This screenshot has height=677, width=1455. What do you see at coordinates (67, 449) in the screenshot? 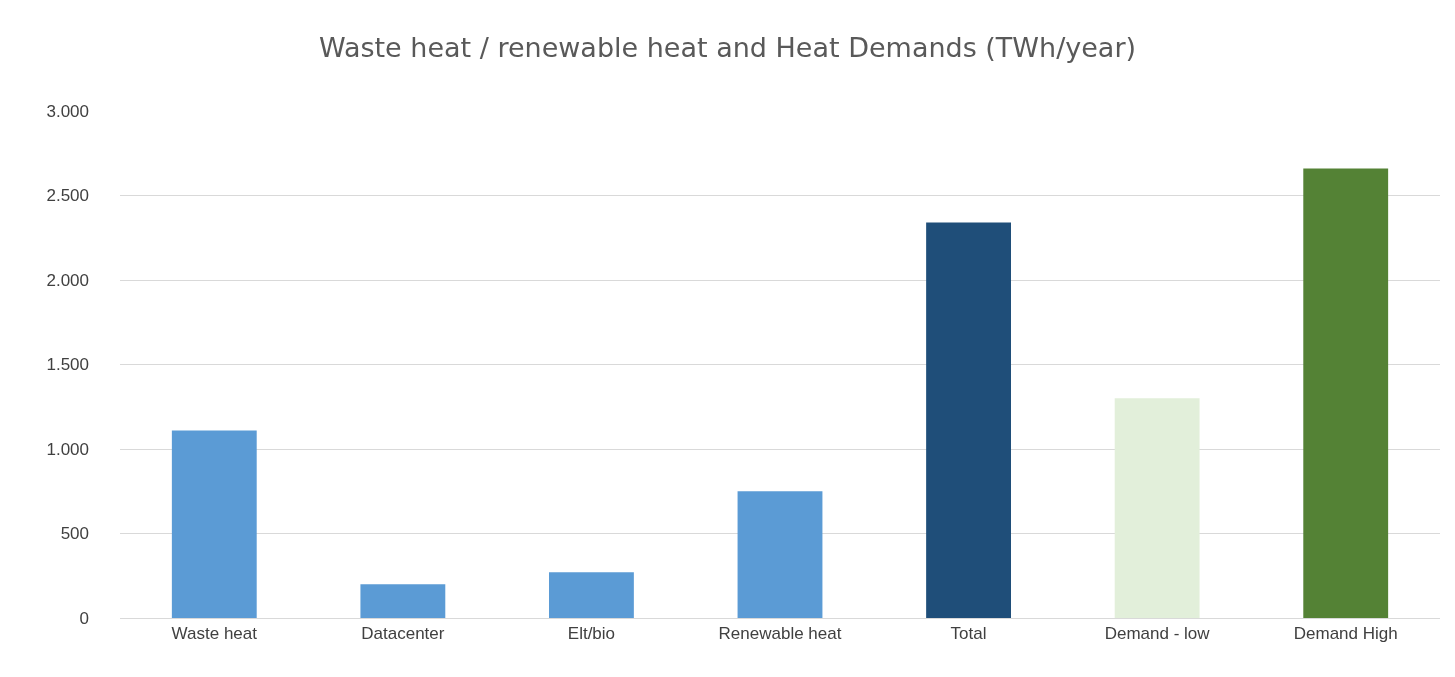
I see `y-tick-label: 1.000` at bounding box center [67, 449].